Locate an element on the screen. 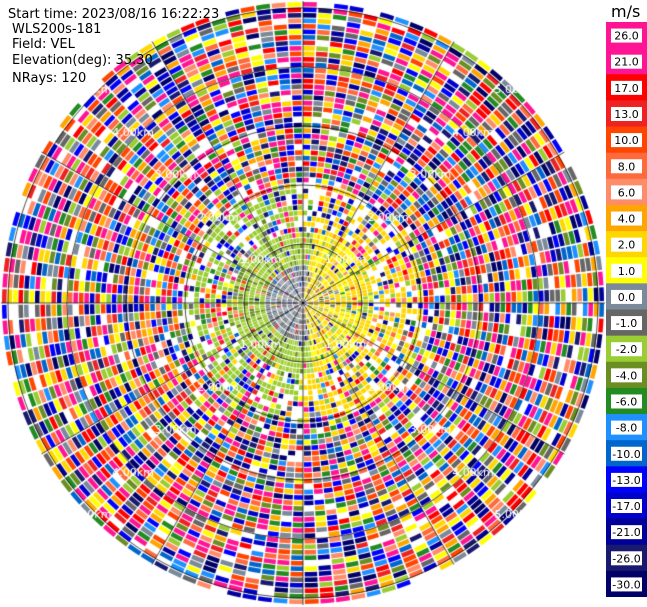 The height and width of the screenshot is (607, 647). colorbar-tick-label: -1.0 is located at coordinates (626, 323).